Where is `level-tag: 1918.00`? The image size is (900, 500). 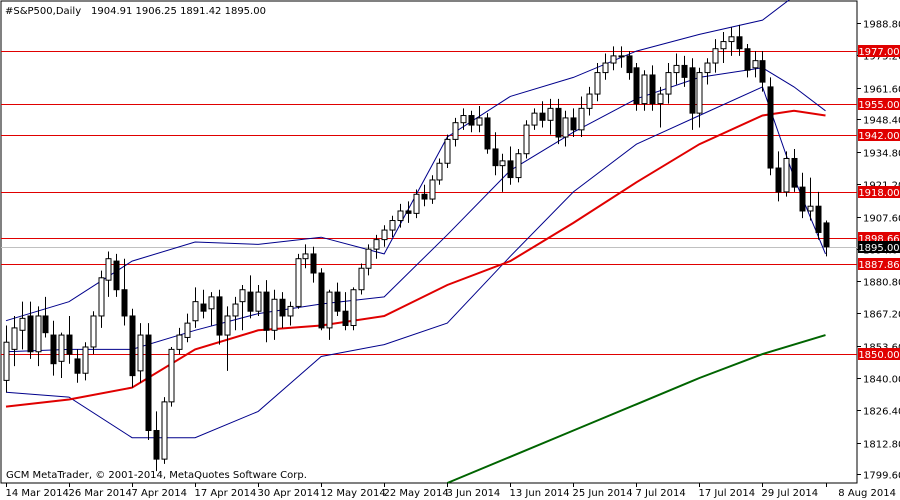
level-tag: 1918.00 is located at coordinates (879, 192).